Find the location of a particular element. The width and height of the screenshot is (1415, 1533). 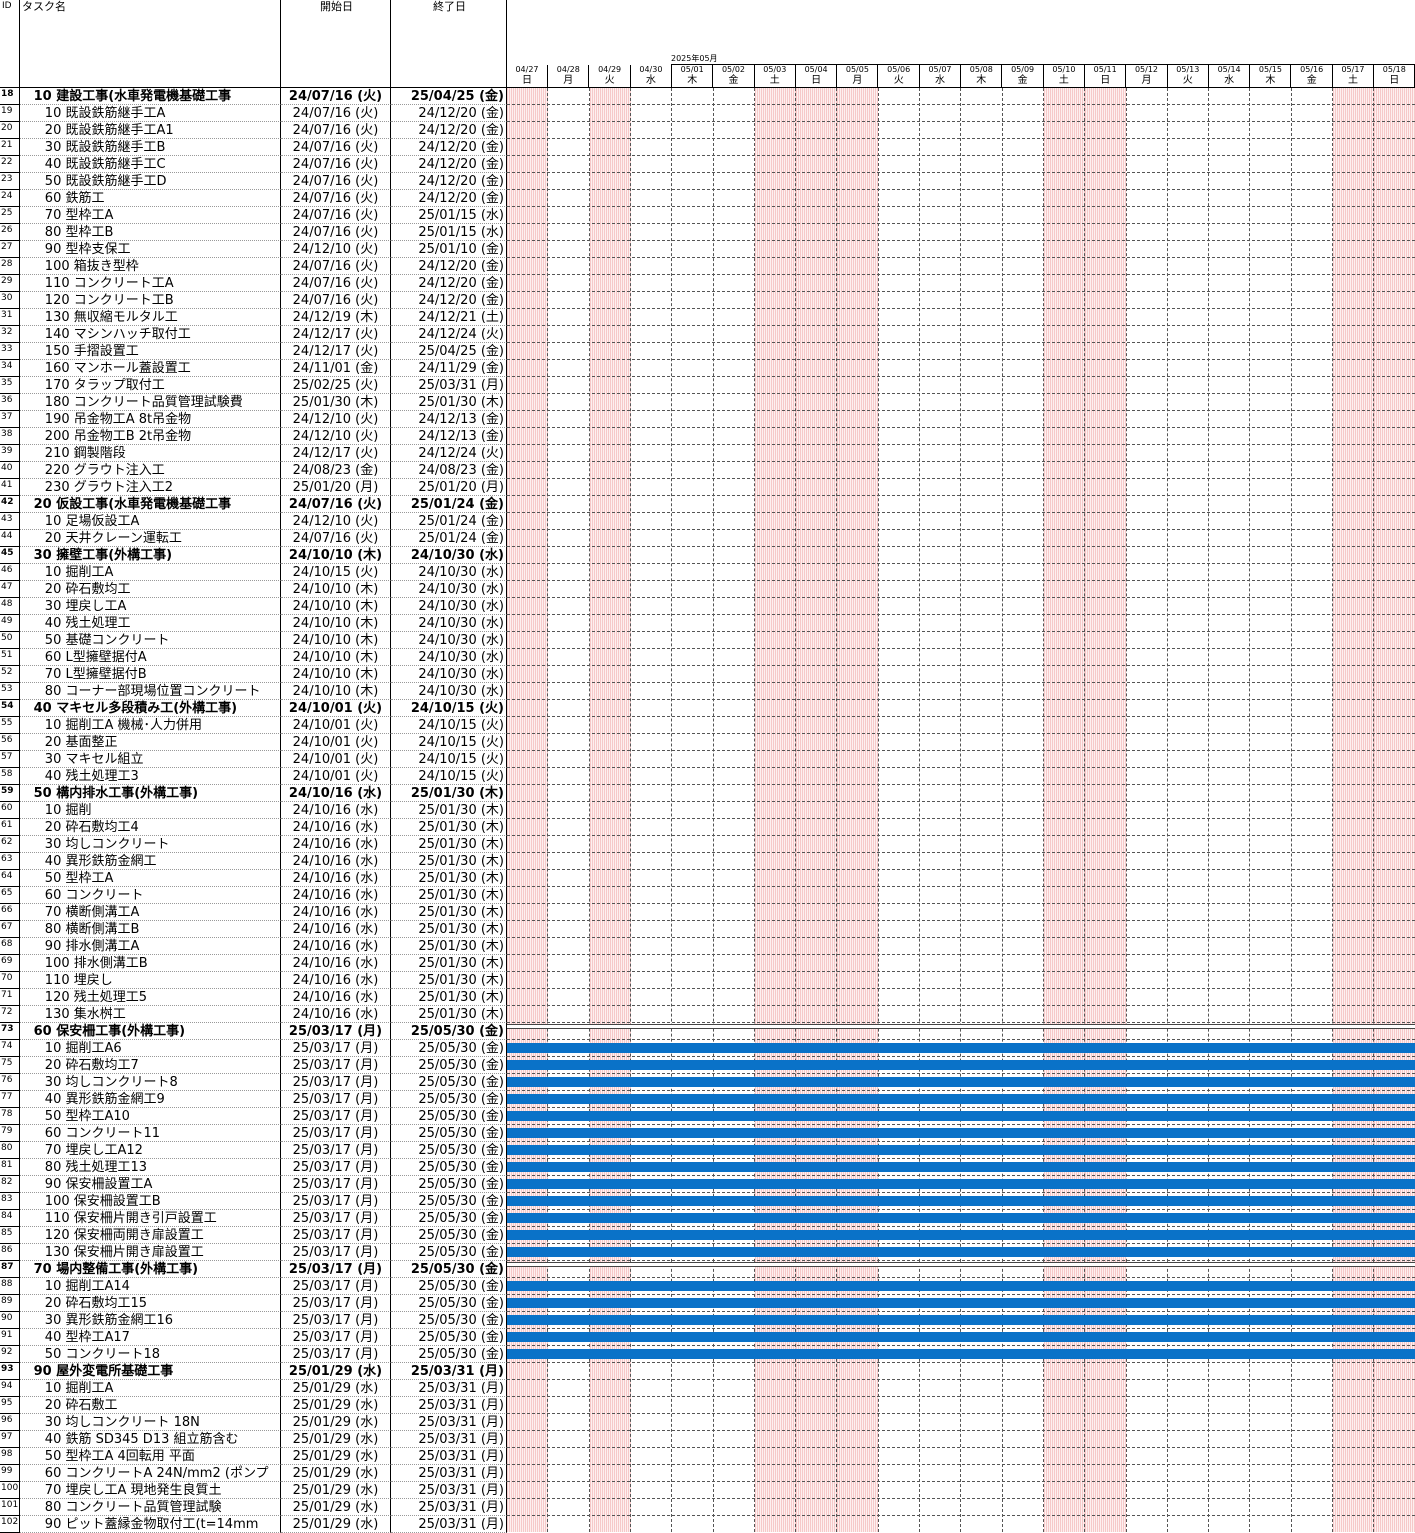

task-id: 73 is located at coordinates (10, 1031).